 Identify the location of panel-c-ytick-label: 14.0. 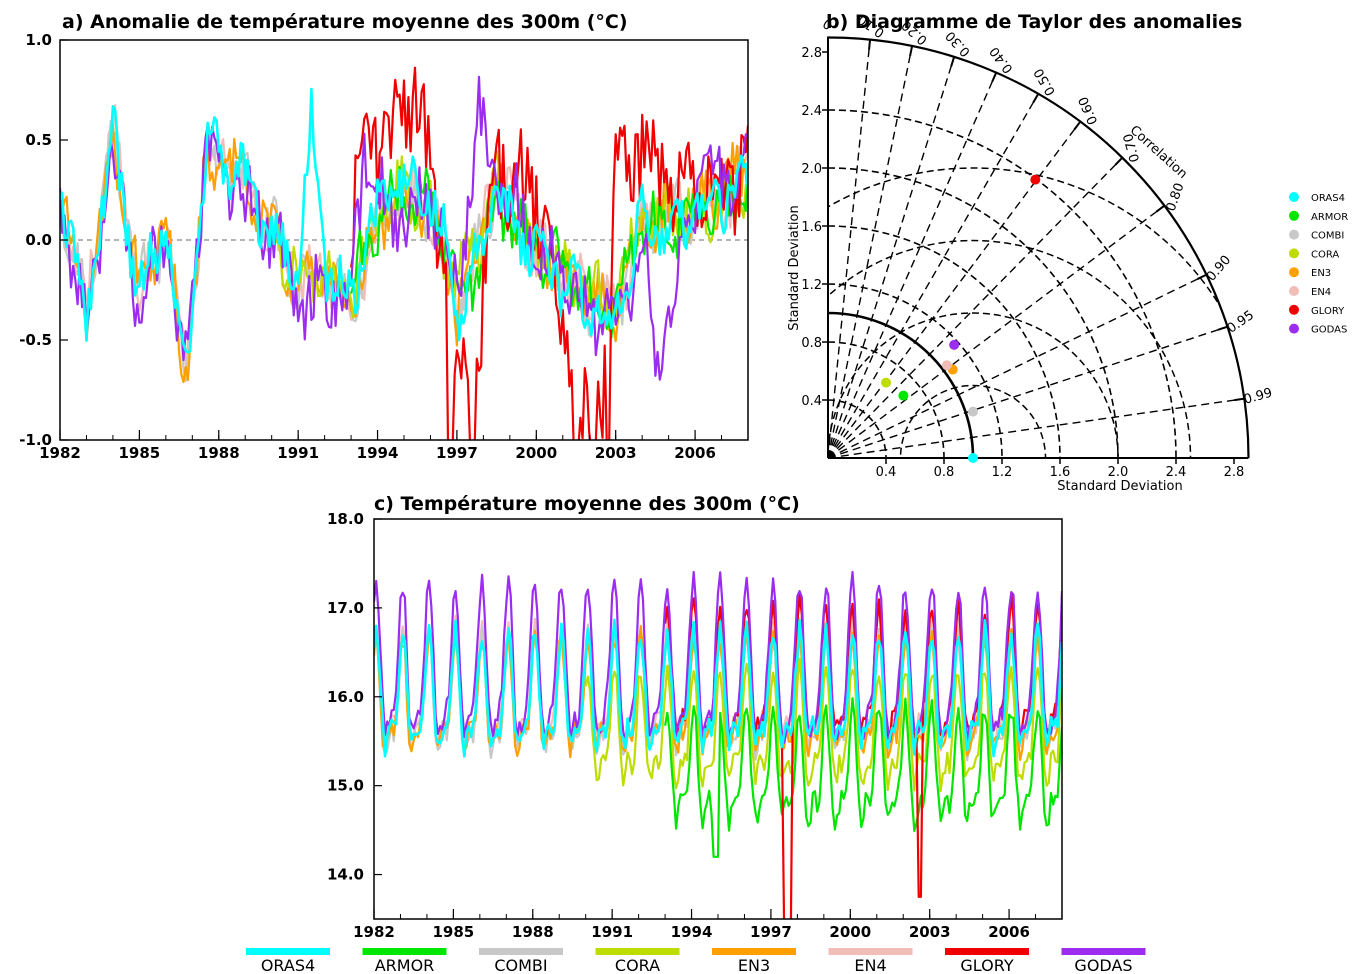
(345, 875).